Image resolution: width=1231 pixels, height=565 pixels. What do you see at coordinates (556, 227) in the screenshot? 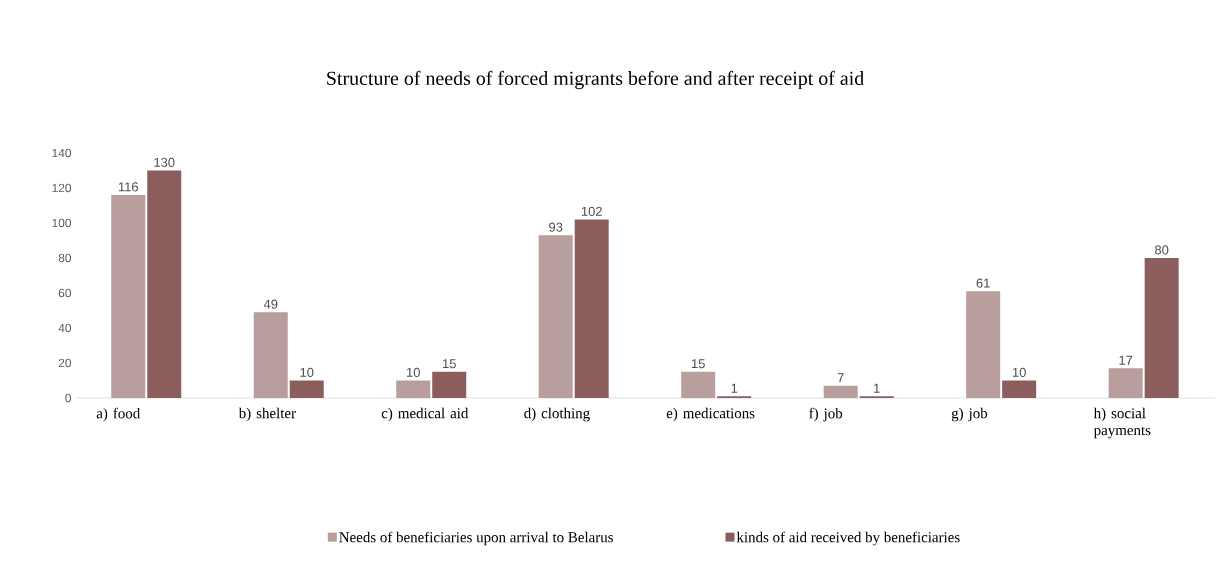
I see `data-label: 93` at bounding box center [556, 227].